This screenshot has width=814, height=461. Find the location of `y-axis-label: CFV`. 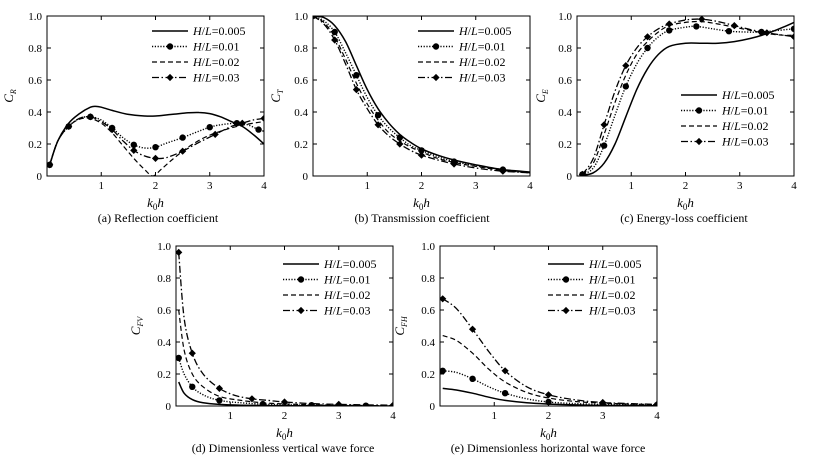

y-axis-label: CFV is located at coordinates (136, 326).